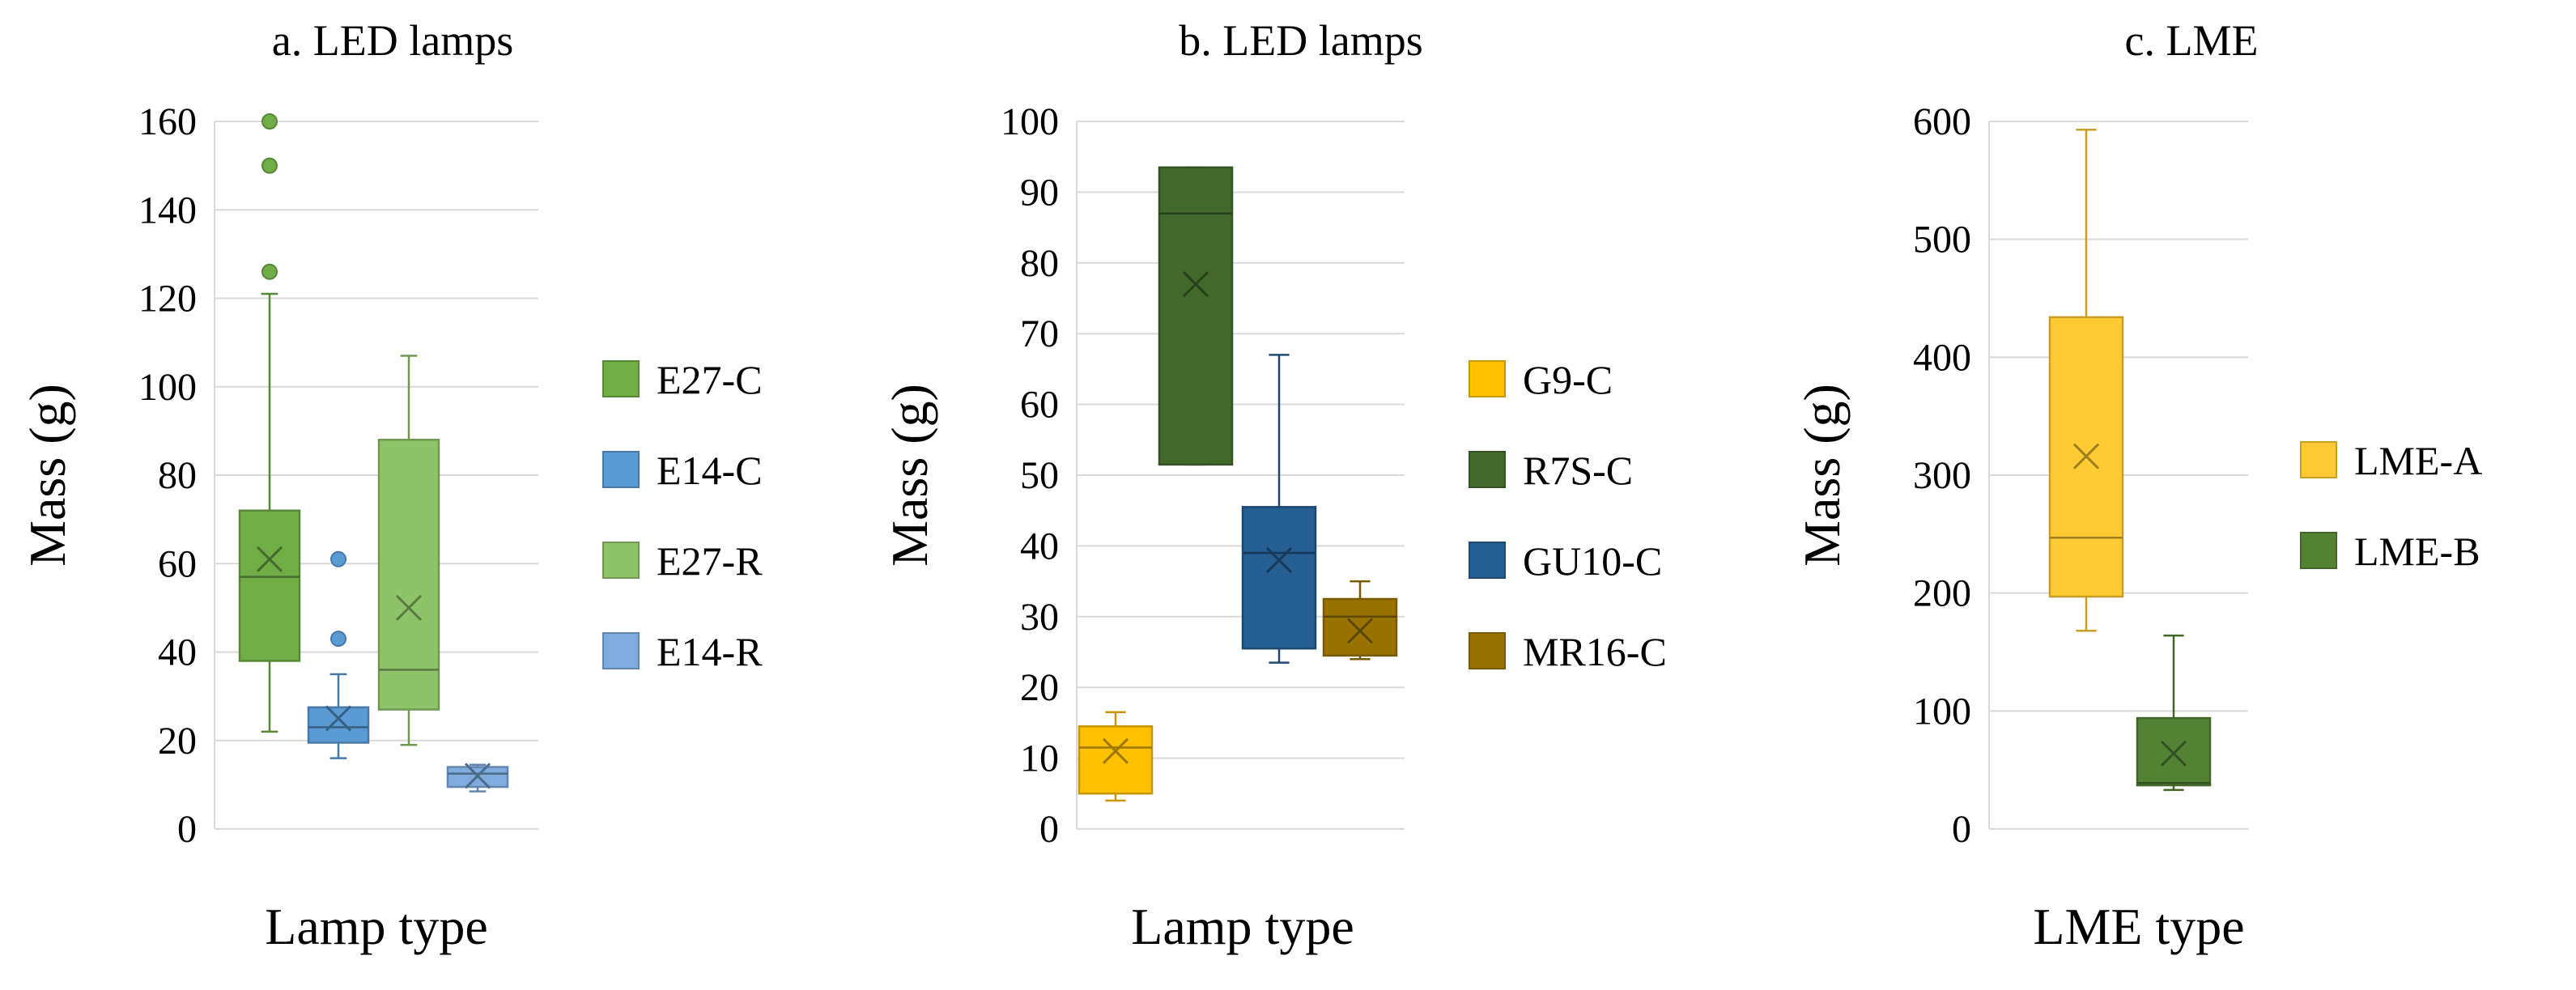 Image resolution: width=2576 pixels, height=990 pixels. Describe the element at coordinates (1942, 121) in the screenshot. I see `y-tick-label: 600` at that location.